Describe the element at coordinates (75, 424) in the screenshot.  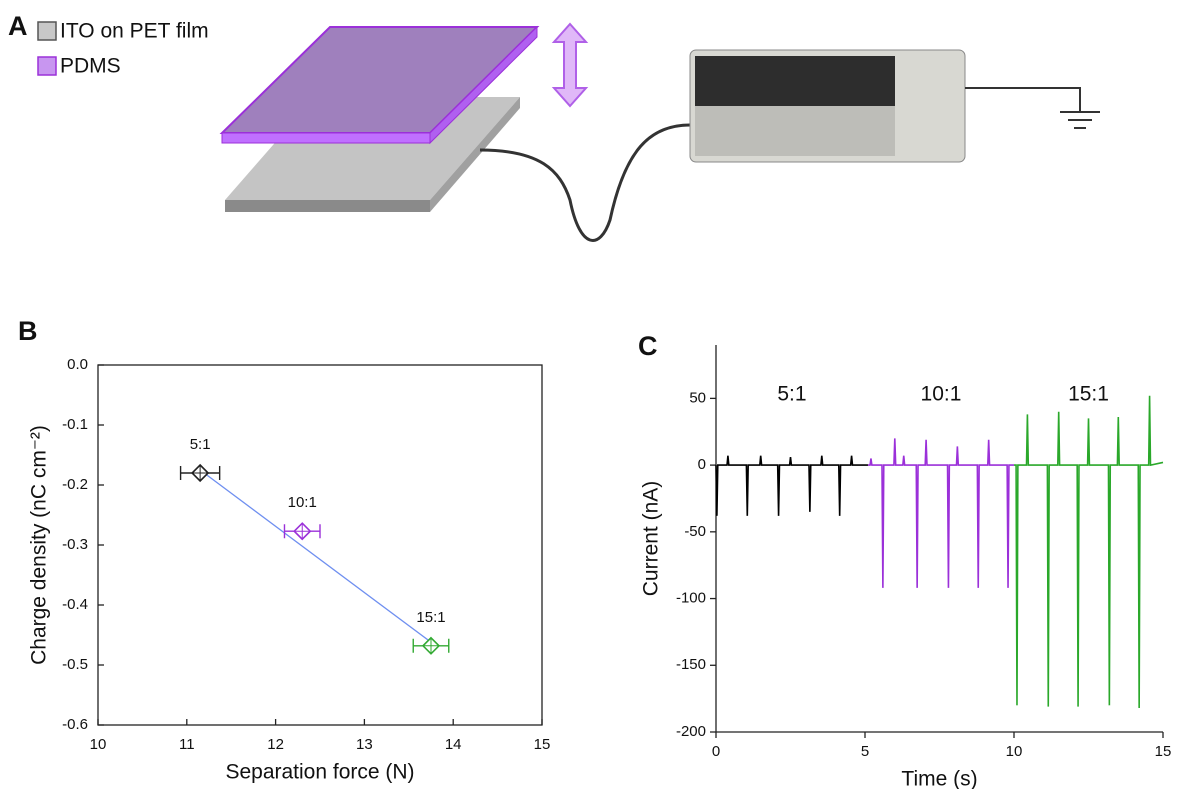
I see `y-tick-label: -0.1` at that location.